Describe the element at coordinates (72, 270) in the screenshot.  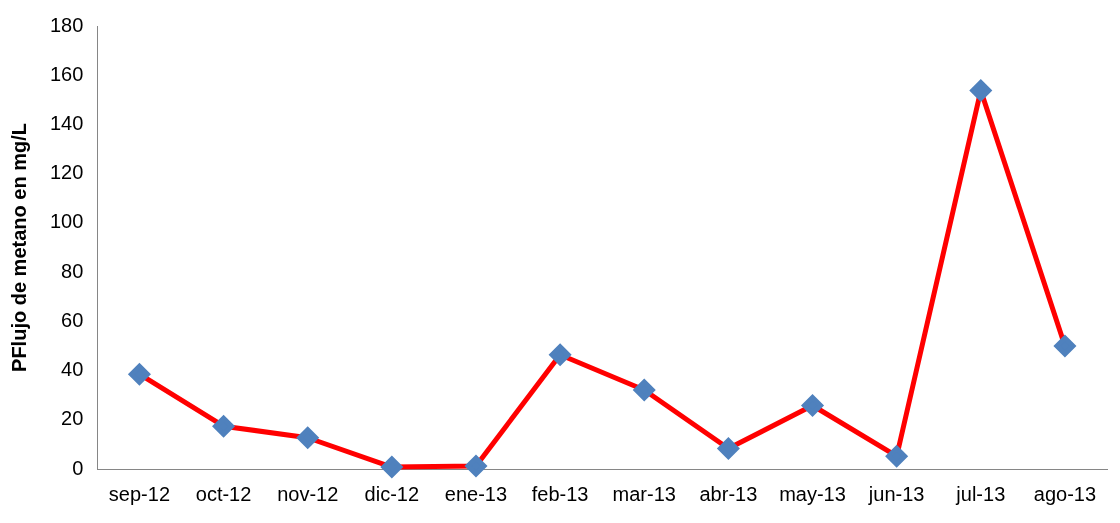
I see `y-tick-label: 80` at that location.